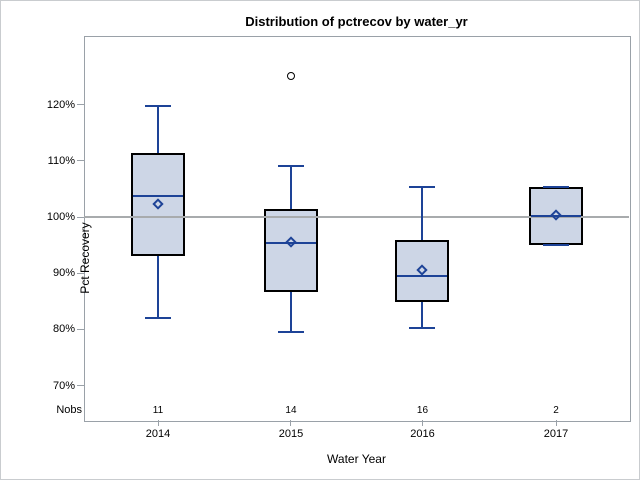 This screenshot has width=640, height=480. I want to click on y-tick-label: 90%, so click(63, 273).